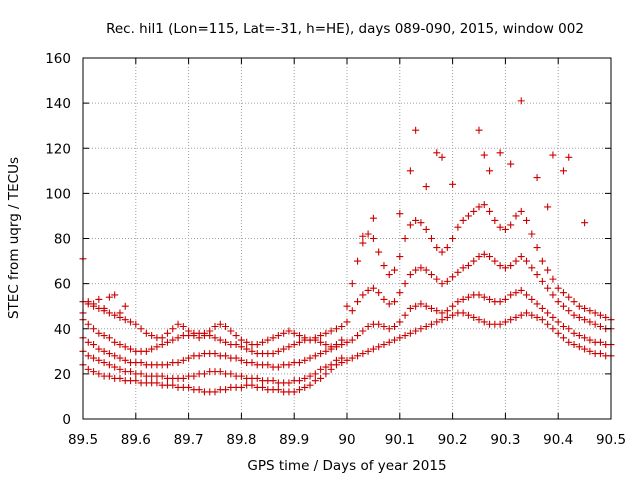 The height and width of the screenshot is (485, 640). I want to click on series-day90-high, so click(479, 262).